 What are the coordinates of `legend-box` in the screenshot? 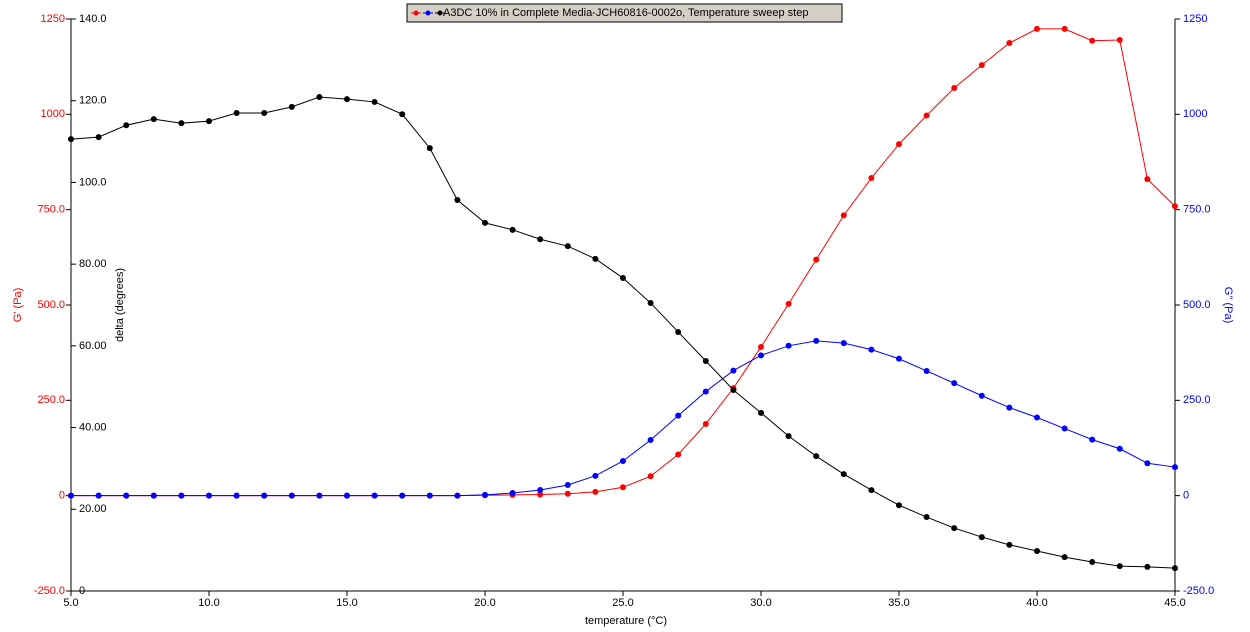 It's located at (624, 13).